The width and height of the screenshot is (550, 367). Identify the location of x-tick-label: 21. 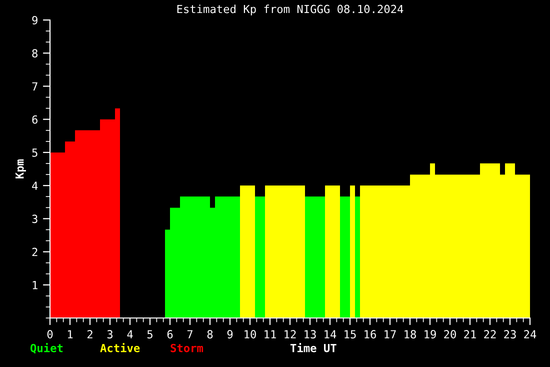
(470, 334).